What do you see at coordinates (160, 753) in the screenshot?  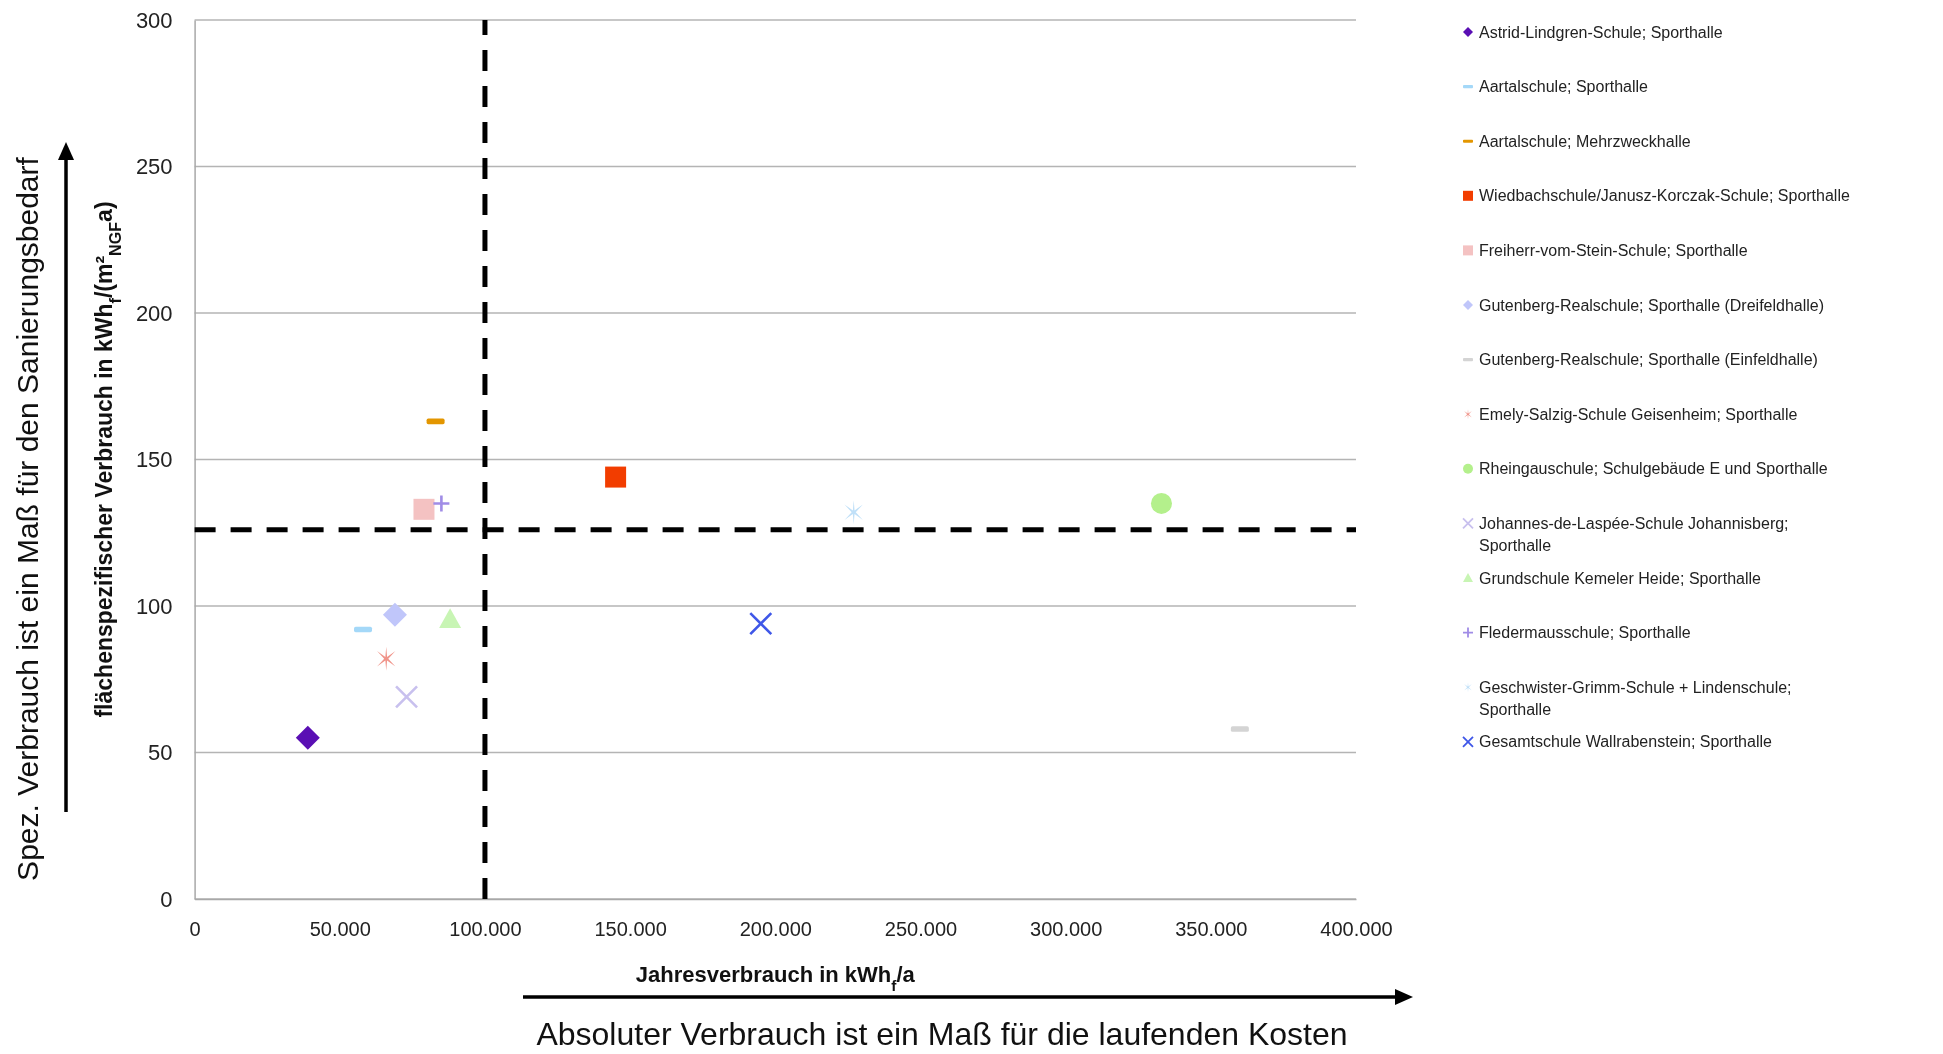 I see `y-tick-label: 50` at bounding box center [160, 753].